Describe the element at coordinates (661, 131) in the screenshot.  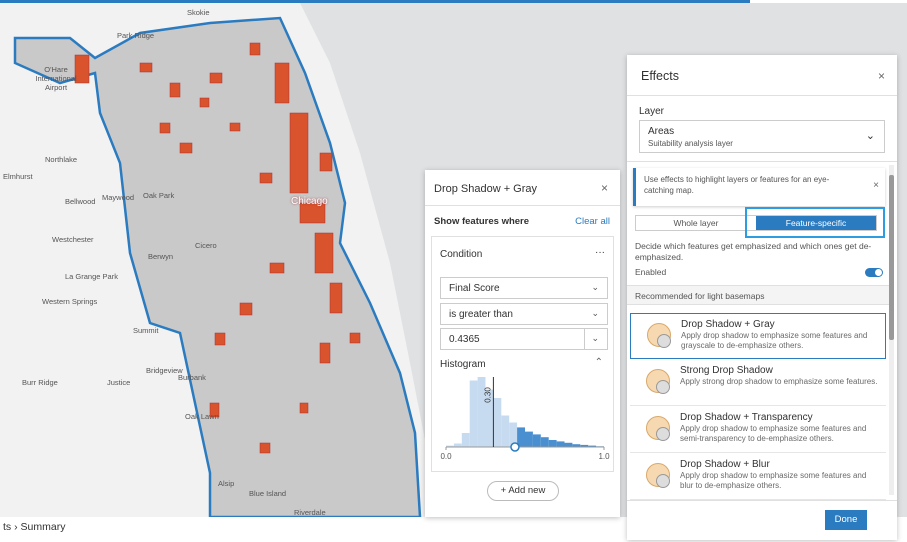
I see `layer-name: Areas` at that location.